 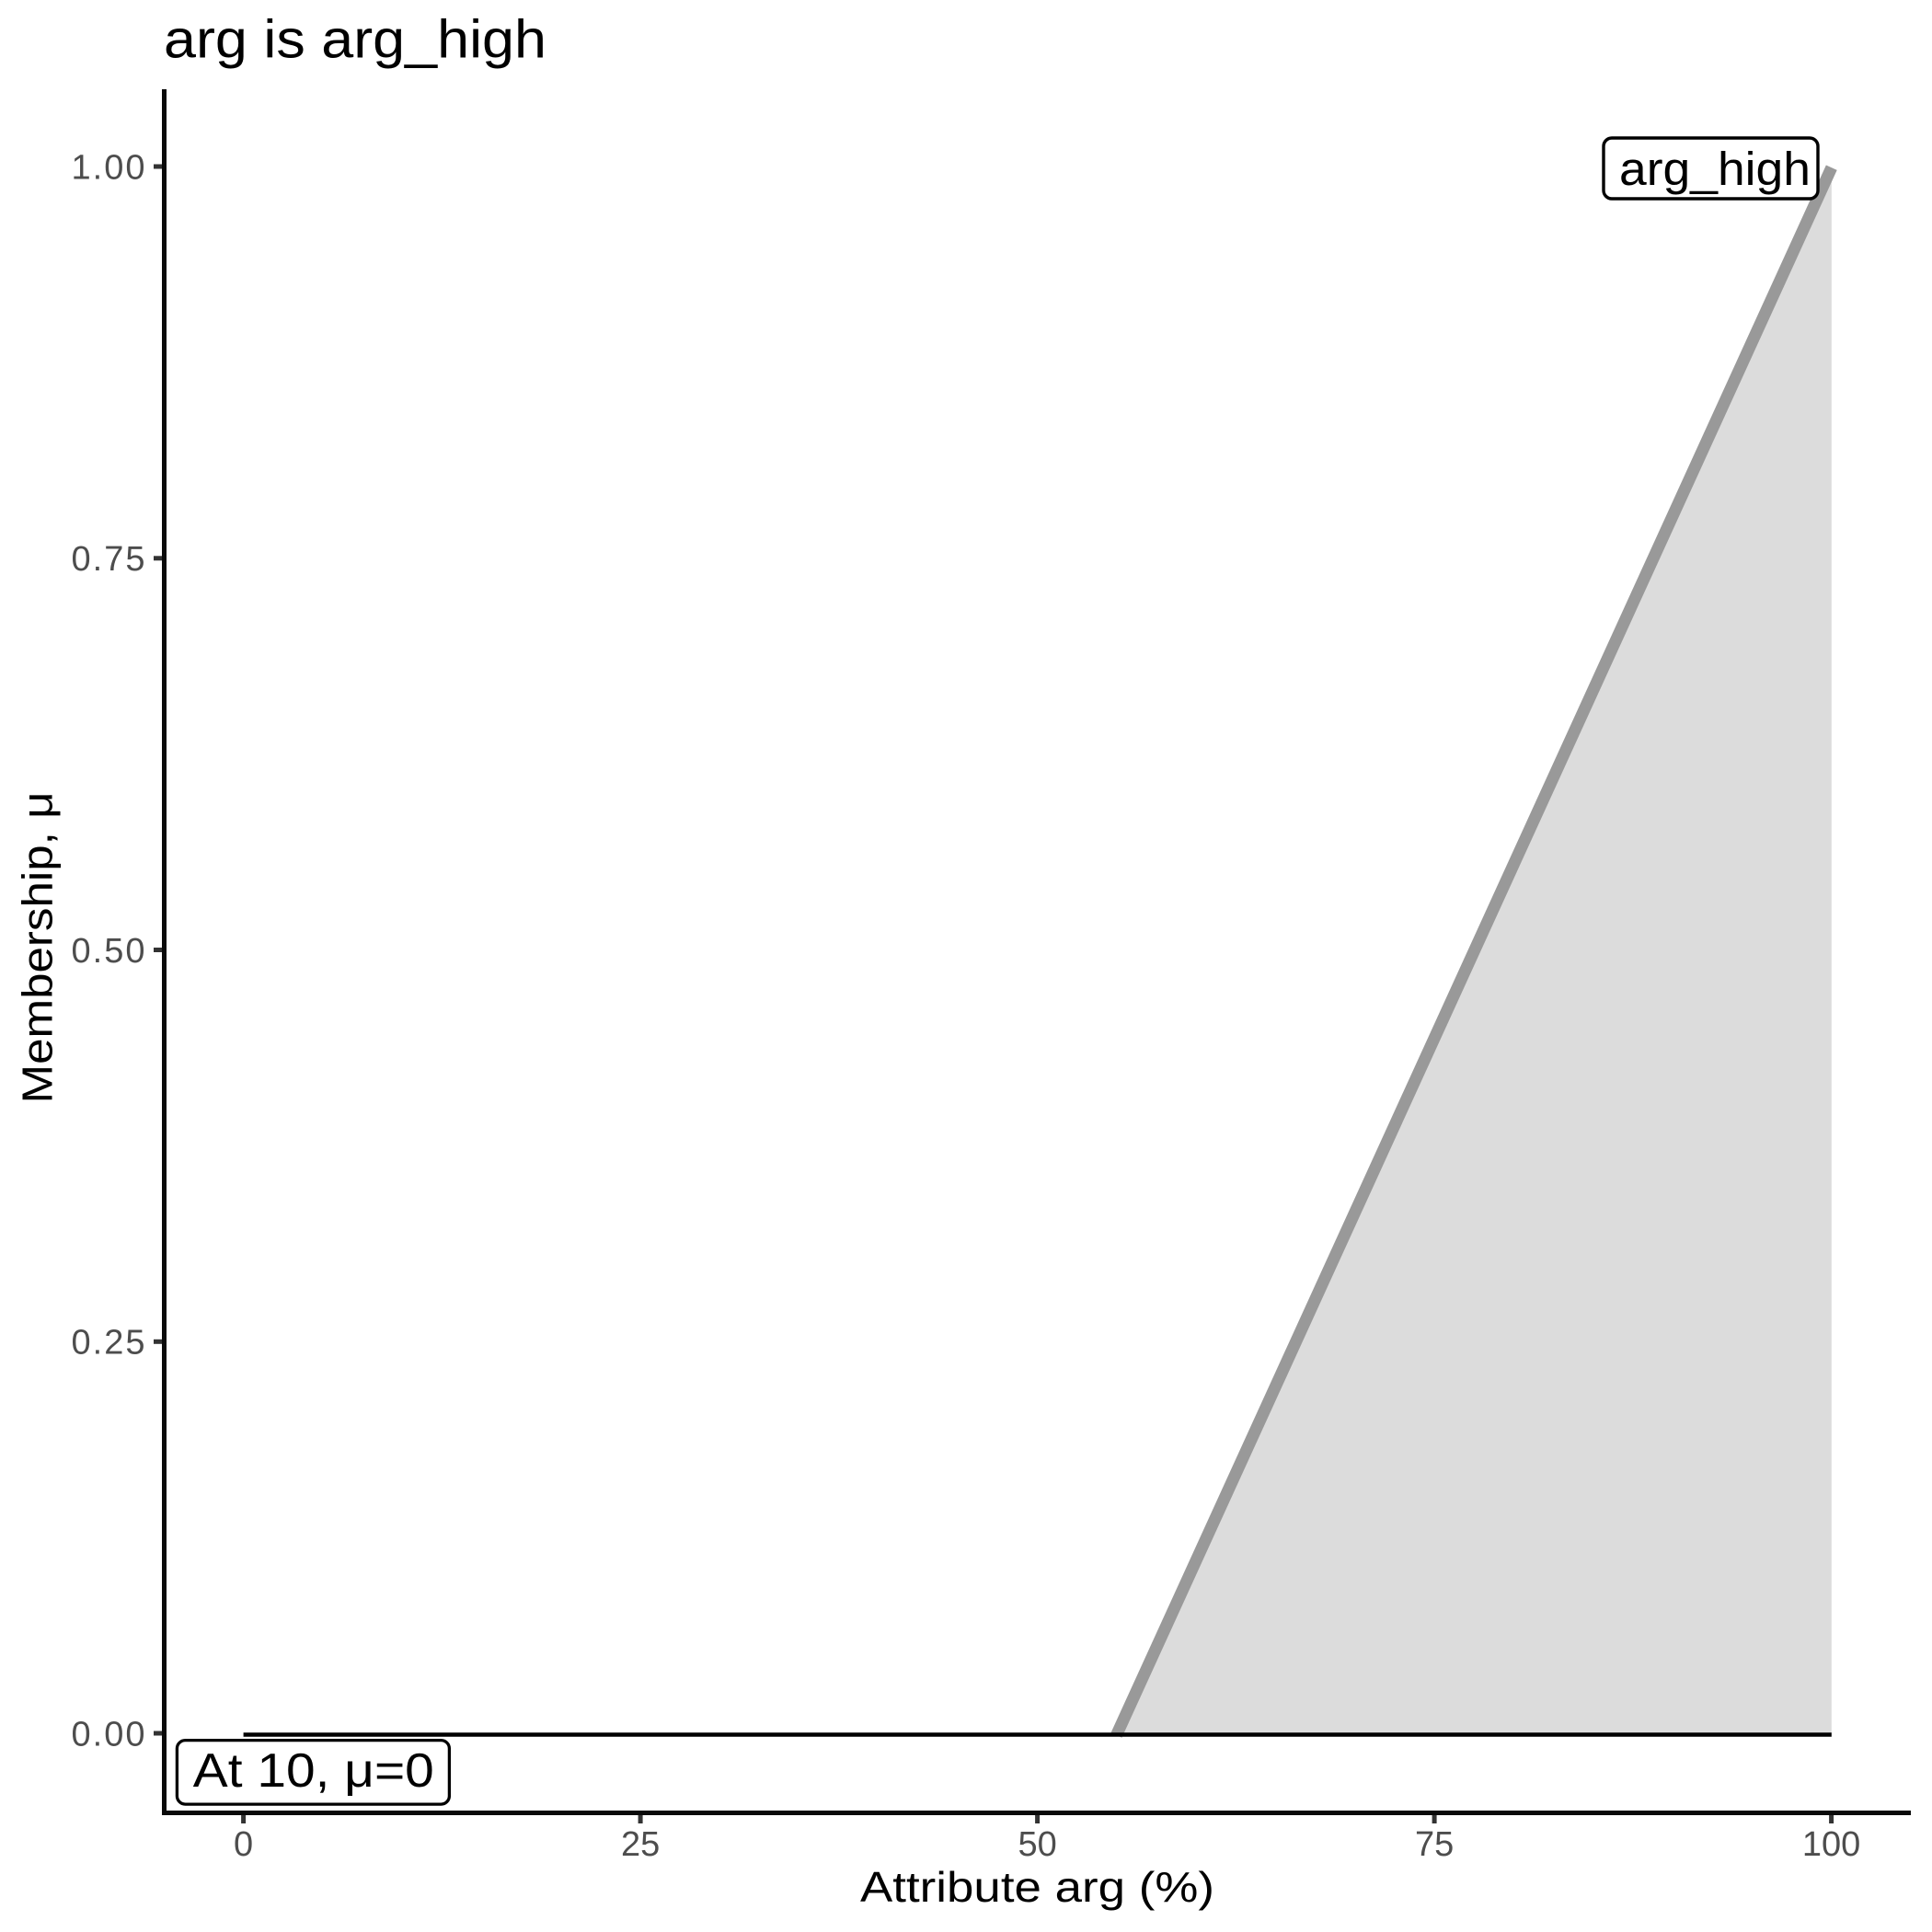 I want to click on svg-text: Membership, μ, so click(x=38, y=948).